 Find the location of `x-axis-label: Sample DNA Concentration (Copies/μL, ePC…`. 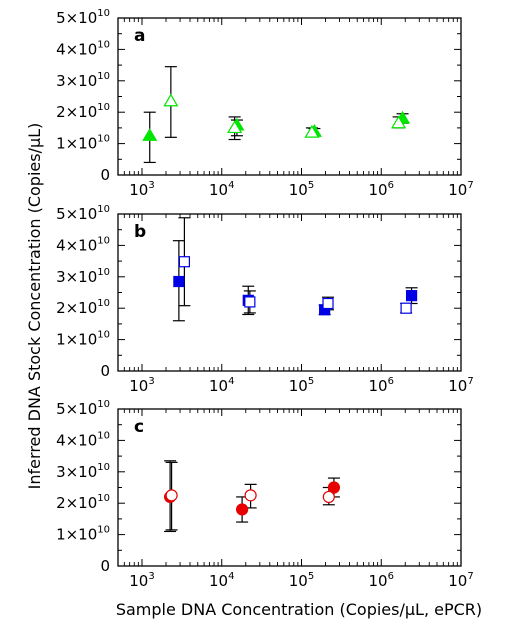

x-axis-label: Sample DNA Concentration (Copies/μL, ePC… is located at coordinates (299, 609).